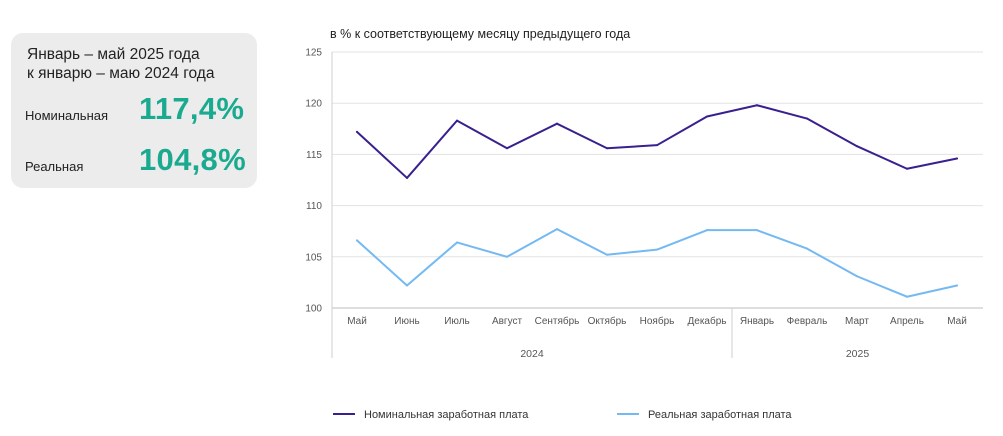 This screenshot has width=1003, height=436. I want to click on x-tick-label: Апрель, so click(907, 321).